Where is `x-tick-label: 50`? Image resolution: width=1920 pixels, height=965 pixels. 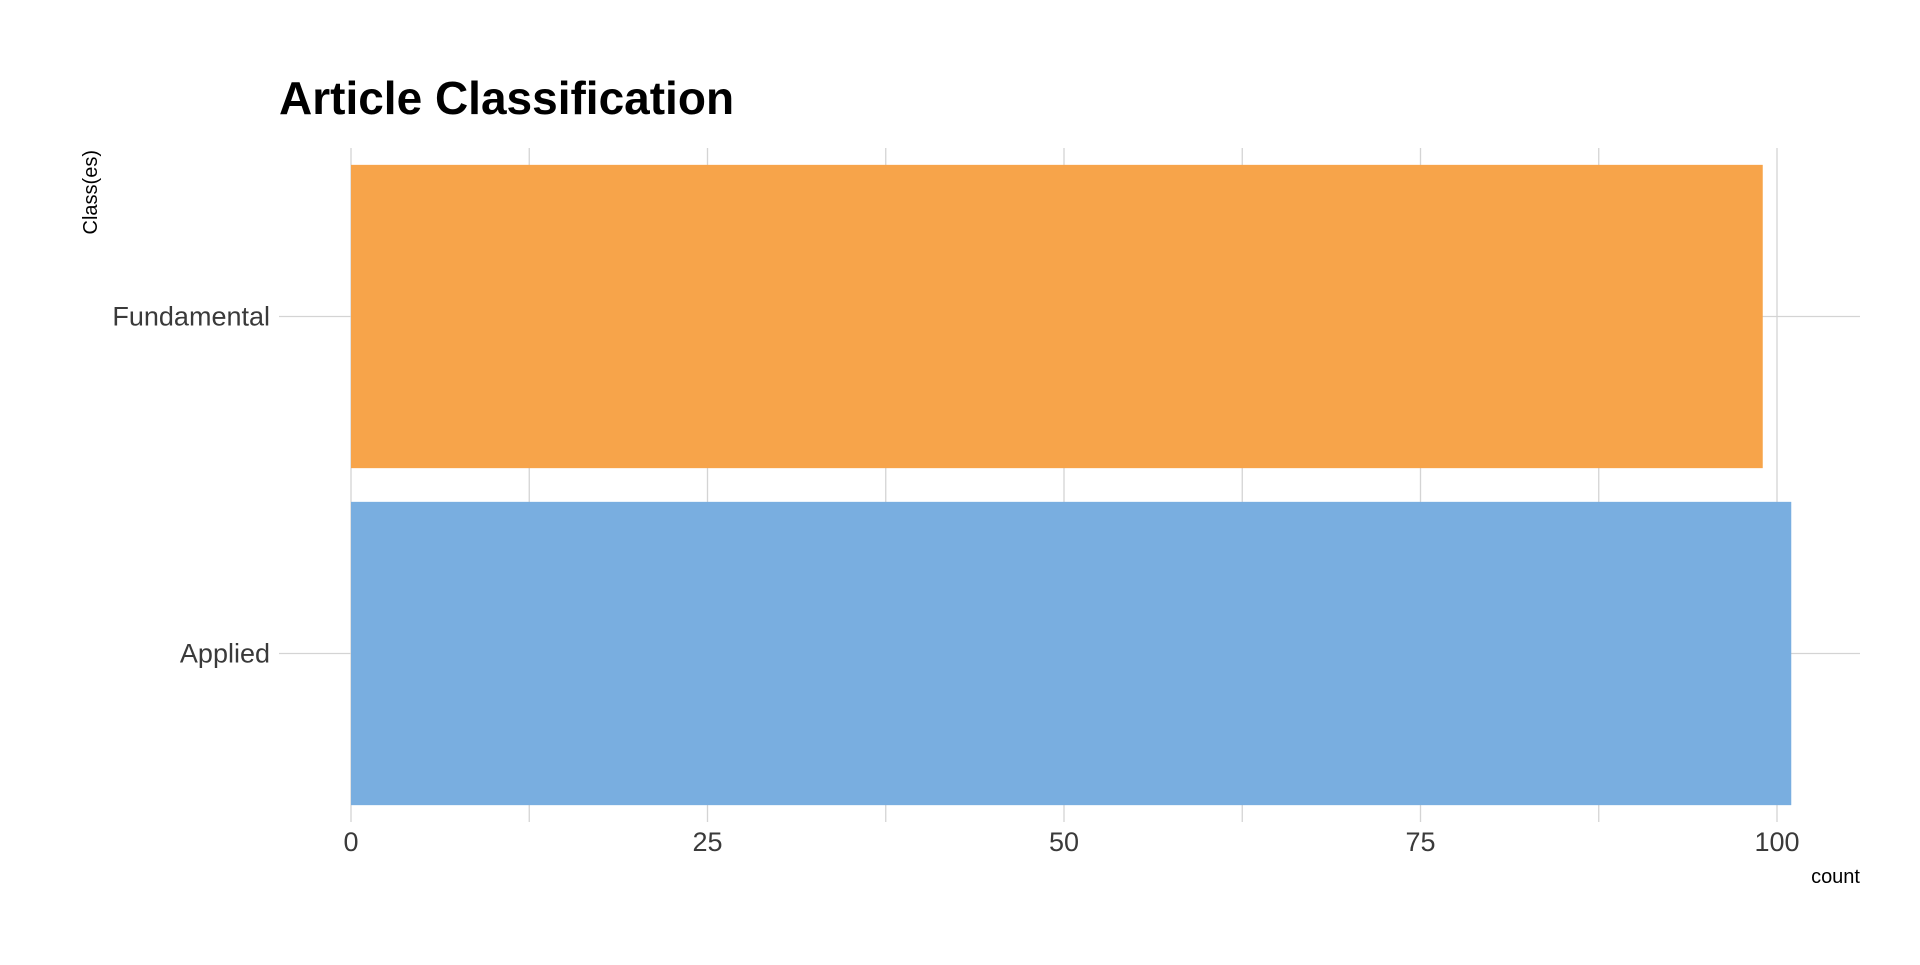 x-tick-label: 50 is located at coordinates (1064, 842).